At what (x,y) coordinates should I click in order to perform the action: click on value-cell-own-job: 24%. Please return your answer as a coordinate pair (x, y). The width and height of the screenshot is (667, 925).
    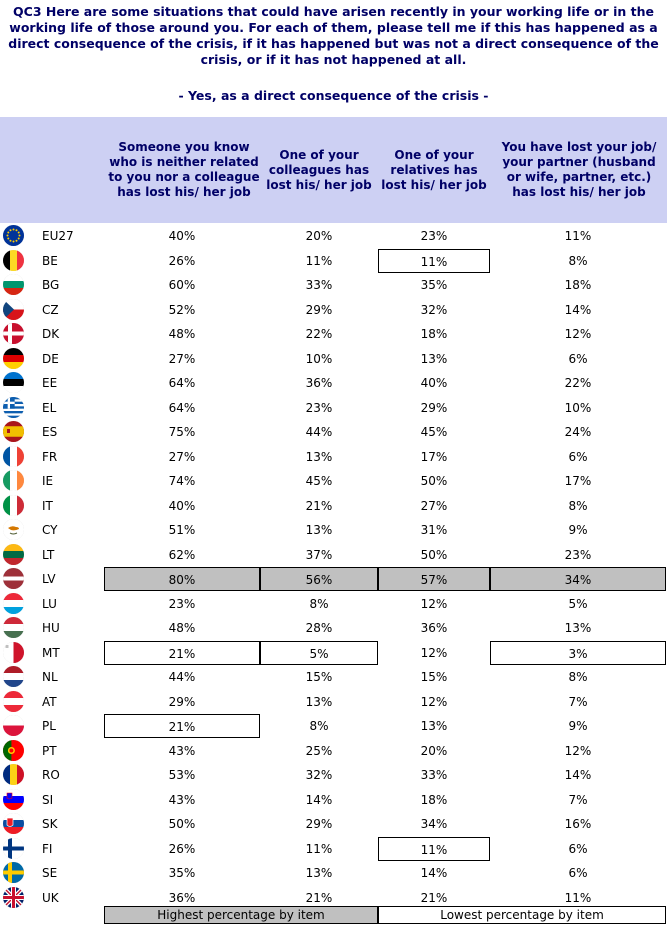
    Looking at the image, I should click on (578, 432).